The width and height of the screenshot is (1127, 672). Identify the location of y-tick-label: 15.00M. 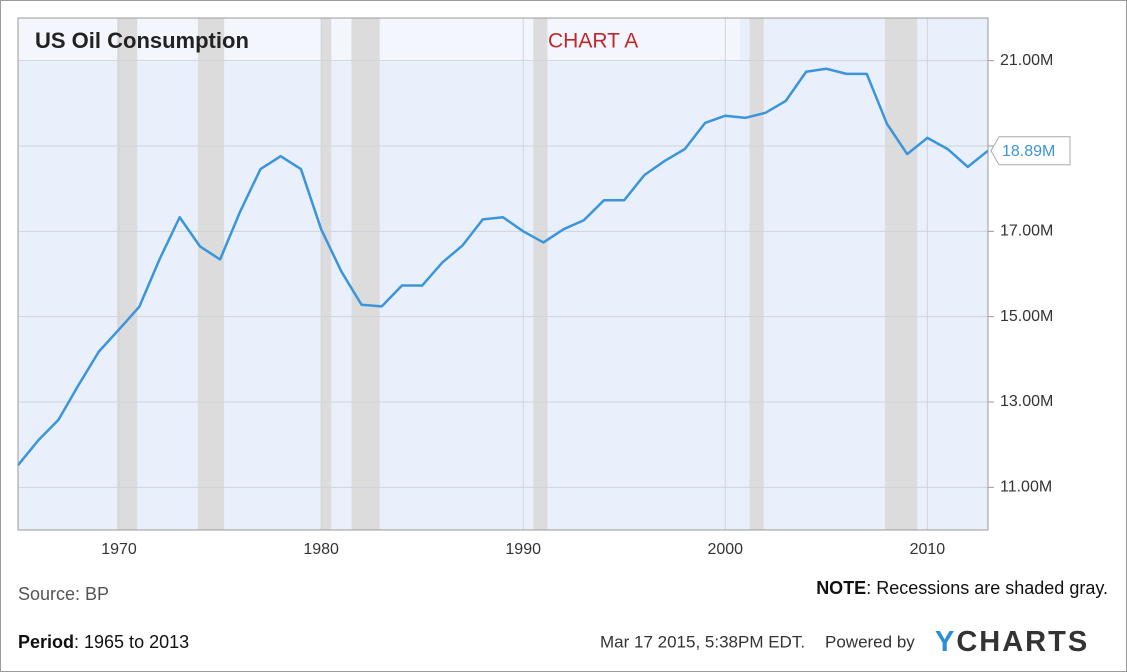
(1026, 316).